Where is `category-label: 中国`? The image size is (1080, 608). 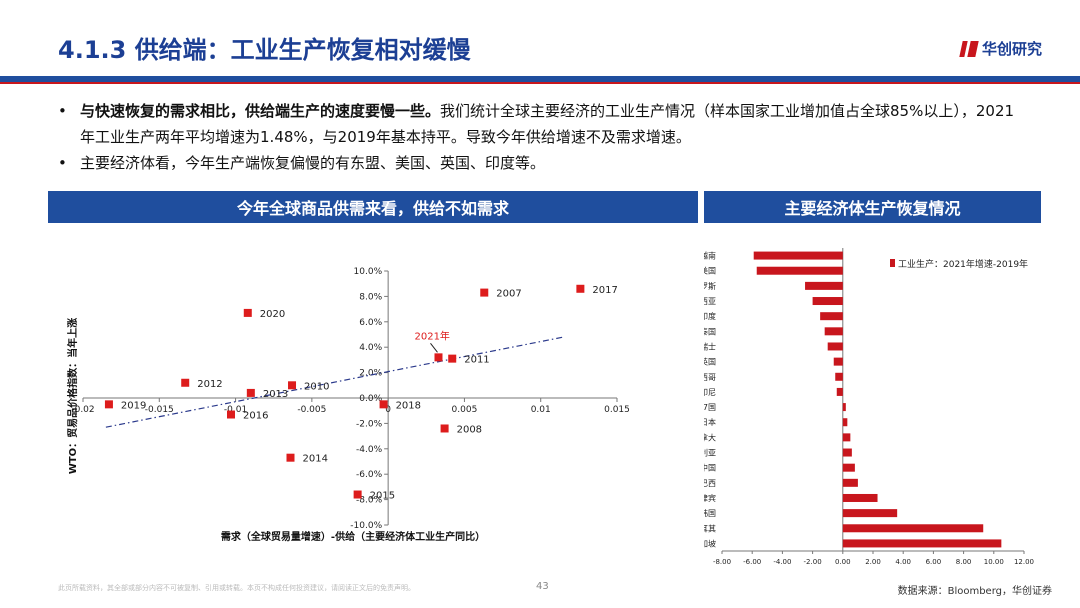
category-label: 中国 is located at coordinates (710, 468).